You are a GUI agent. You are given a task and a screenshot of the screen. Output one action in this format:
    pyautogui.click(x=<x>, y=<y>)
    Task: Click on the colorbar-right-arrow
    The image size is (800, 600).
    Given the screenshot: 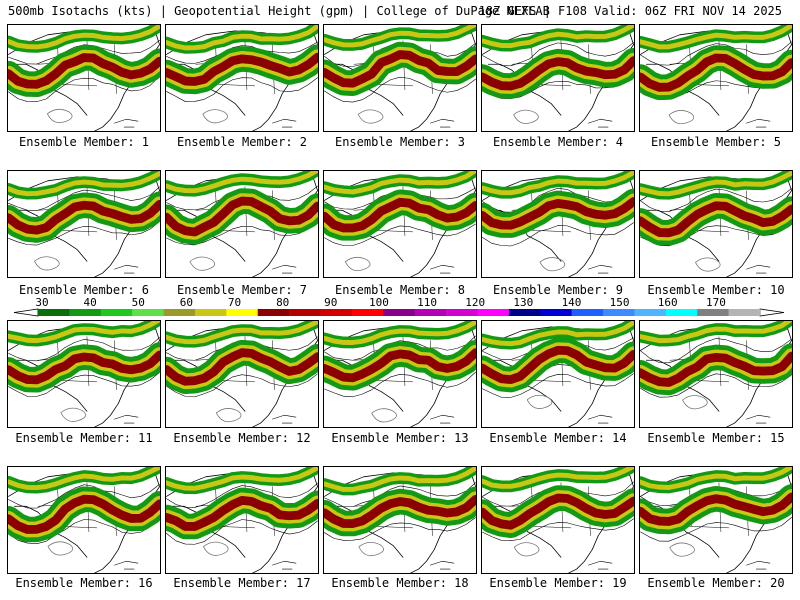 What is the action you would take?
    pyautogui.click(x=772, y=312)
    